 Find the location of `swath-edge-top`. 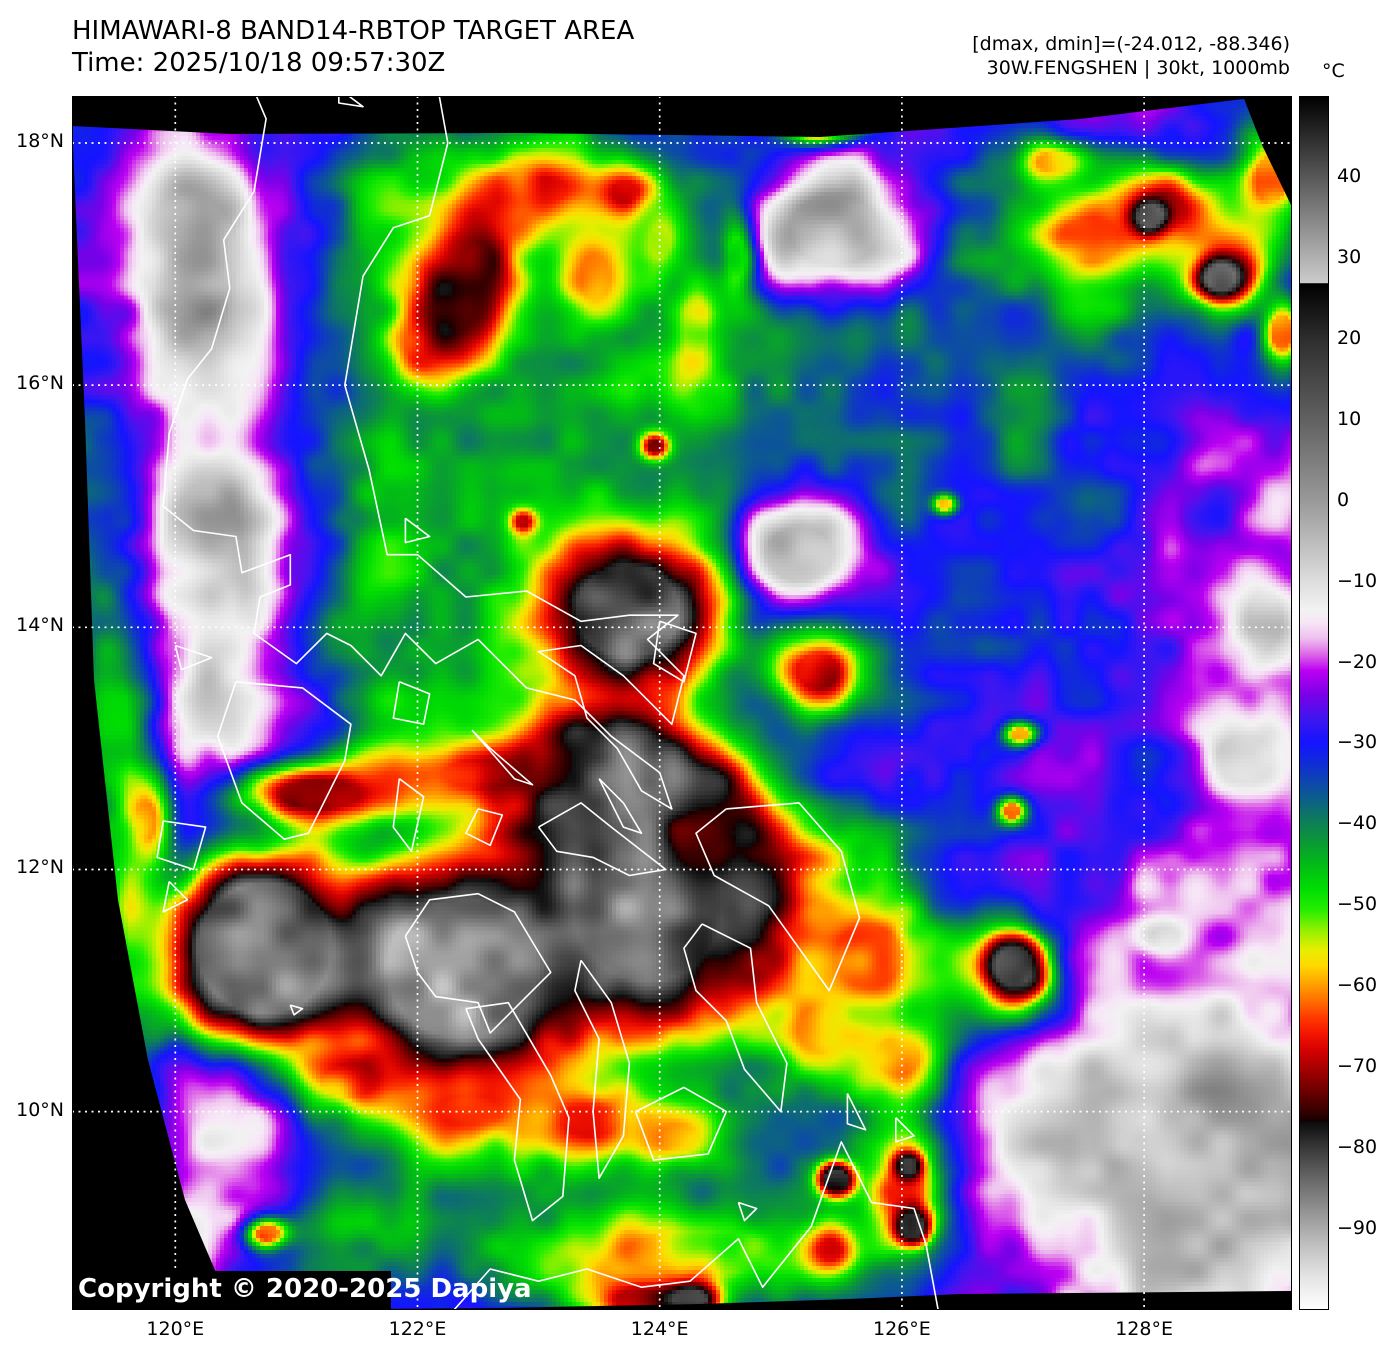

swath-edge-top is located at coordinates (682, 116).